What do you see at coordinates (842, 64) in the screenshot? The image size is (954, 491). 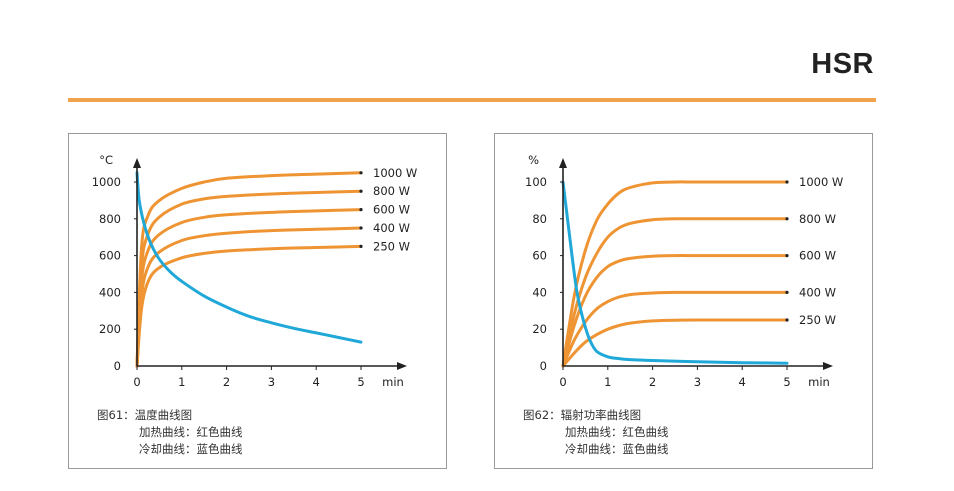 I see `brand-logo: HSR` at bounding box center [842, 64].